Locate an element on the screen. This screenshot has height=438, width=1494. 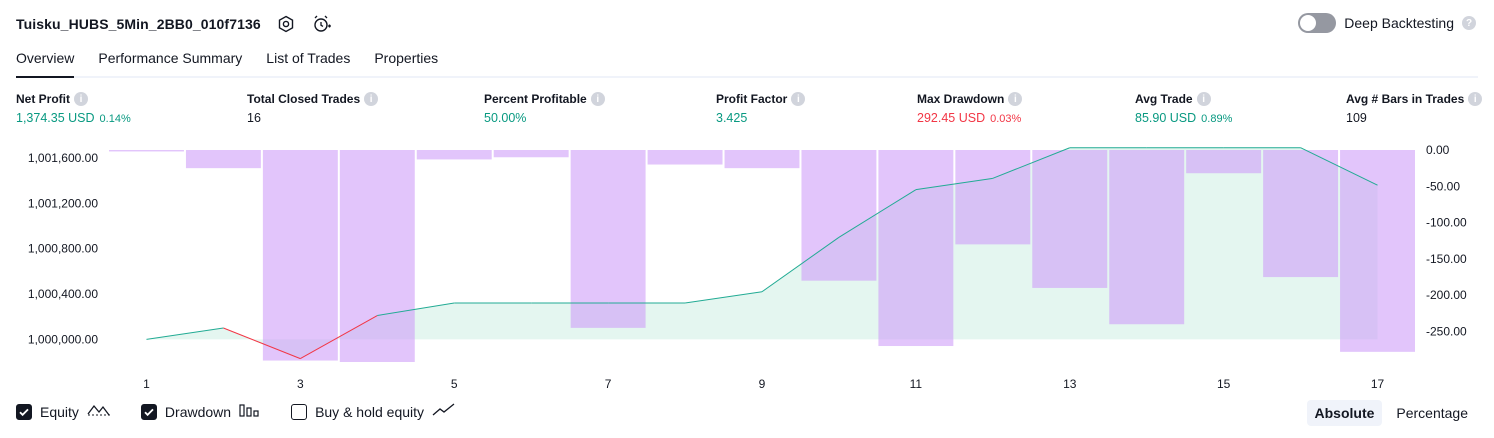
x-axis-tick-label: 9 is located at coordinates (762, 384).